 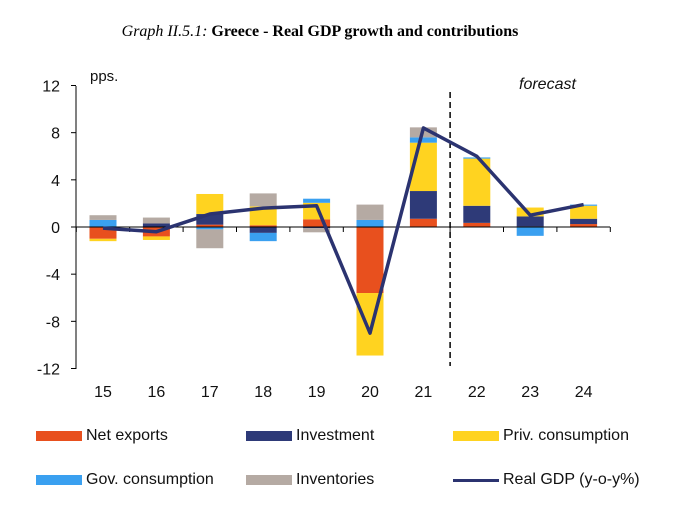 I want to click on title-prefix: Graph II.5.1:, so click(x=164, y=31).